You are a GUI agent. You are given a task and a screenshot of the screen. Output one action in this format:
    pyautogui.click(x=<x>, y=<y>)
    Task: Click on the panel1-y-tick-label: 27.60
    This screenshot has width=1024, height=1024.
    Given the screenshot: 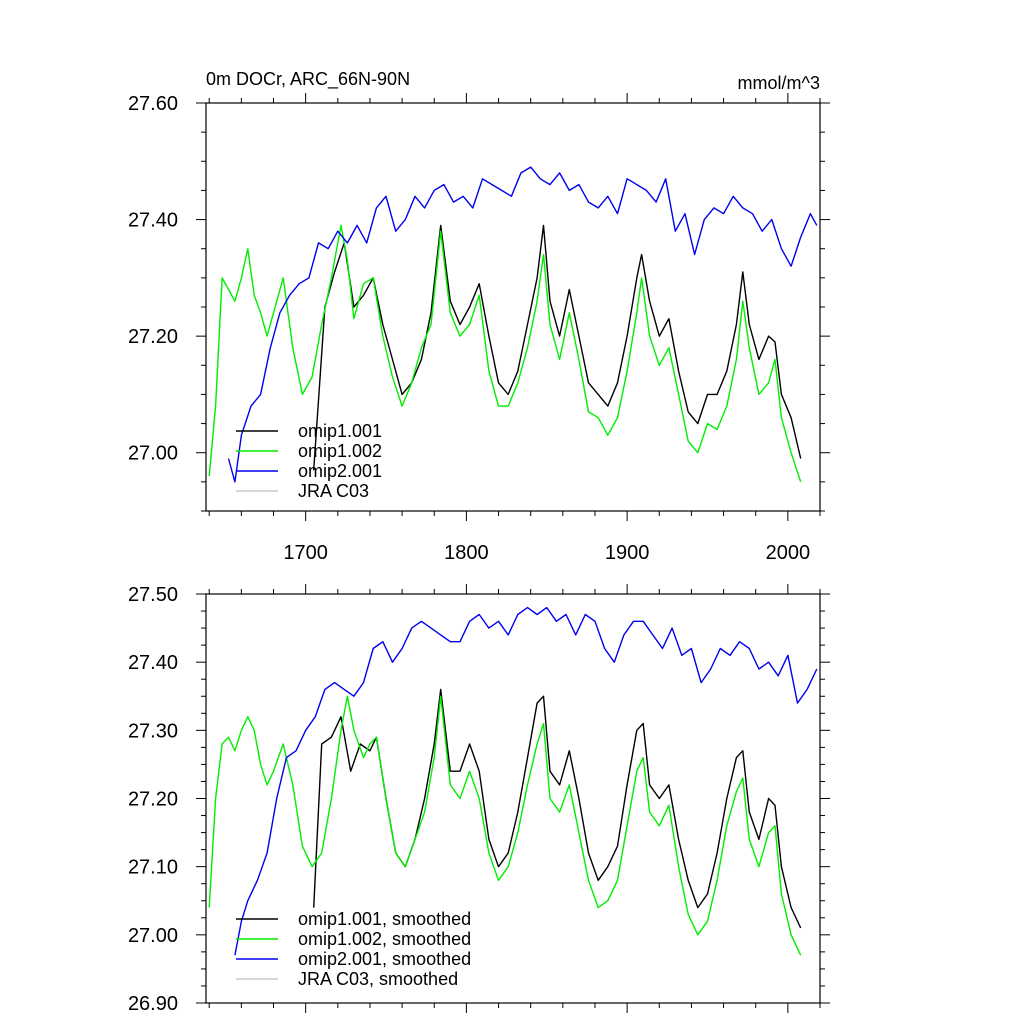 What is the action you would take?
    pyautogui.click(x=153, y=104)
    